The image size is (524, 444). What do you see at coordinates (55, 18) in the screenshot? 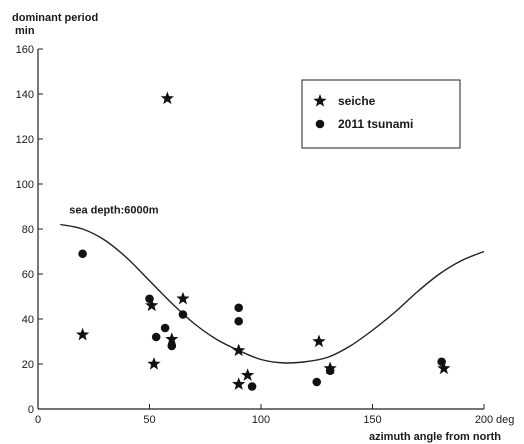
I see `y-axis-title: dominant period` at bounding box center [55, 18].